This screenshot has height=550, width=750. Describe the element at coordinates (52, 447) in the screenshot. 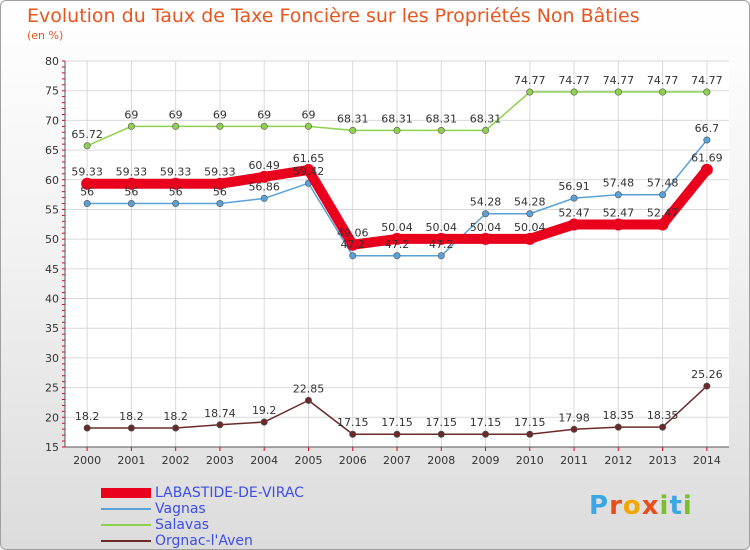

I see `y-tick-label: 15` at that location.